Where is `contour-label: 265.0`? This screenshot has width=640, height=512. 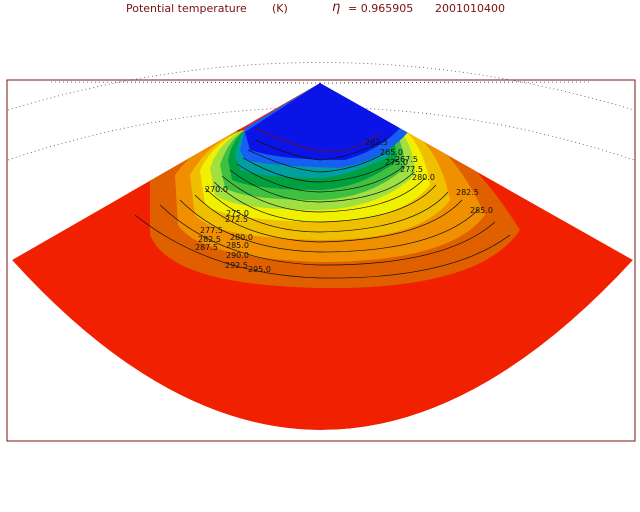
contour-label: 265.0 is located at coordinates (391, 152).